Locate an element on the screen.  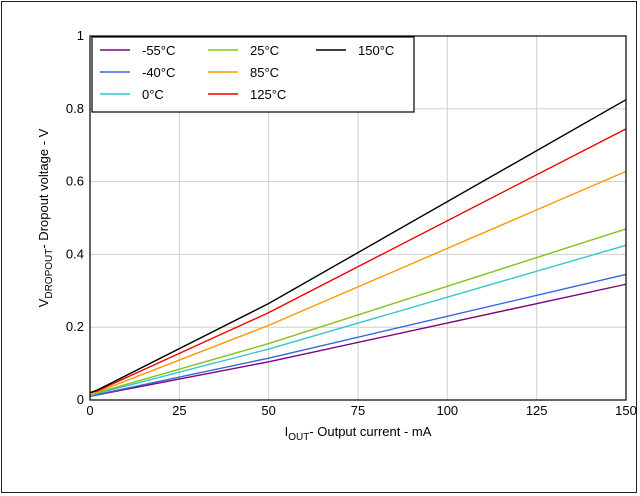
legend-label: 125°C is located at coordinates (268, 94).